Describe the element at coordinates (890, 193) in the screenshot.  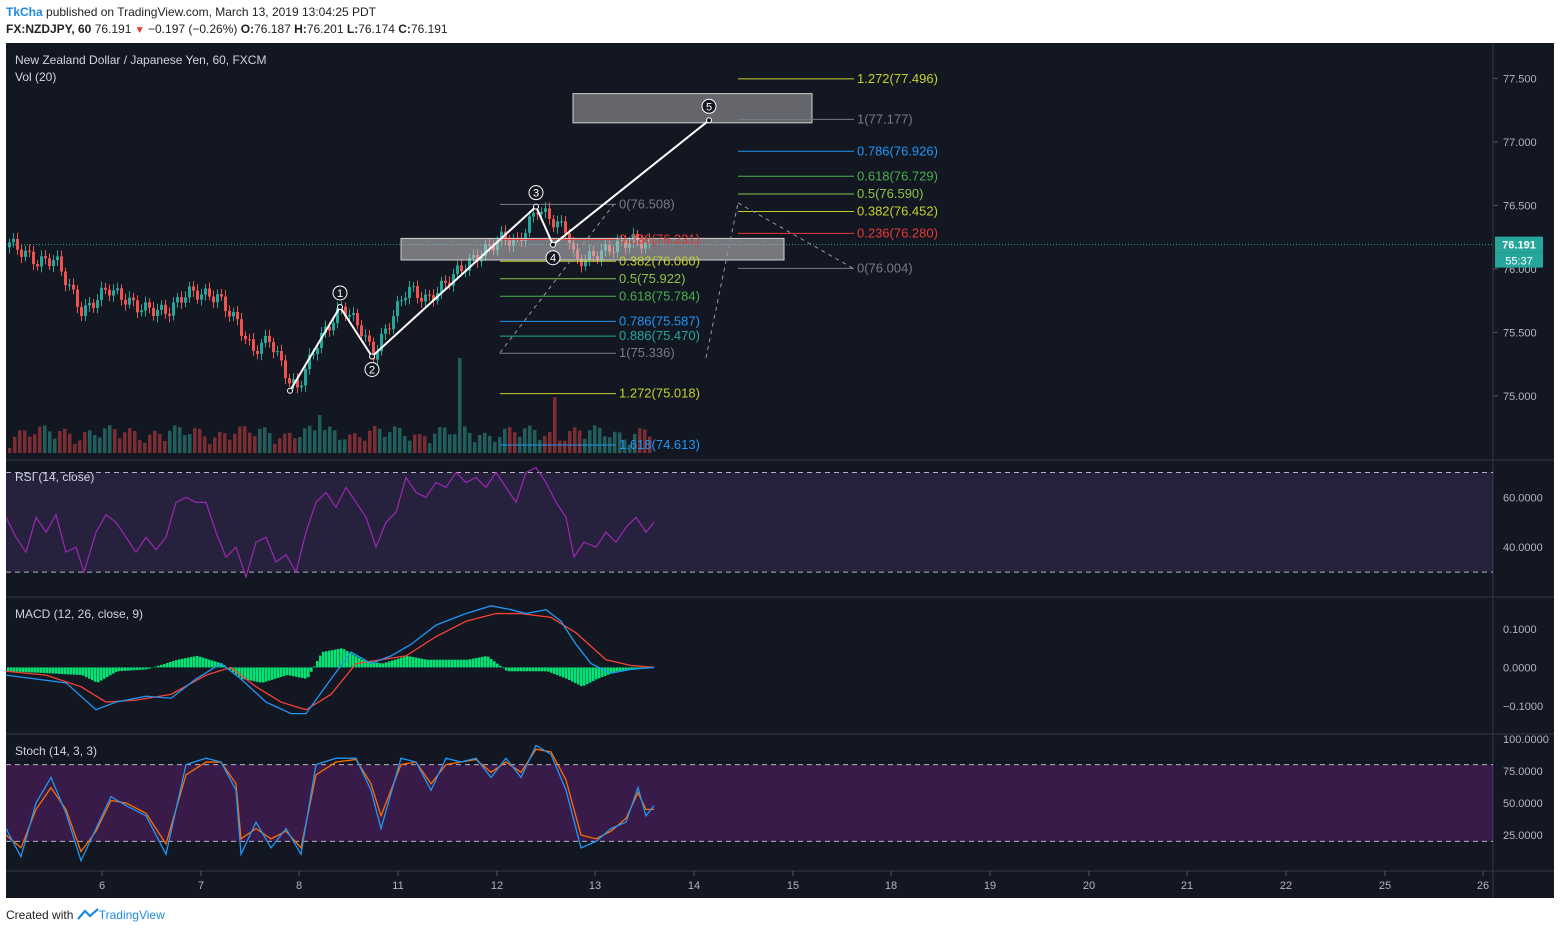
I see `fib-right-label: 0.5(76.590)` at that location.